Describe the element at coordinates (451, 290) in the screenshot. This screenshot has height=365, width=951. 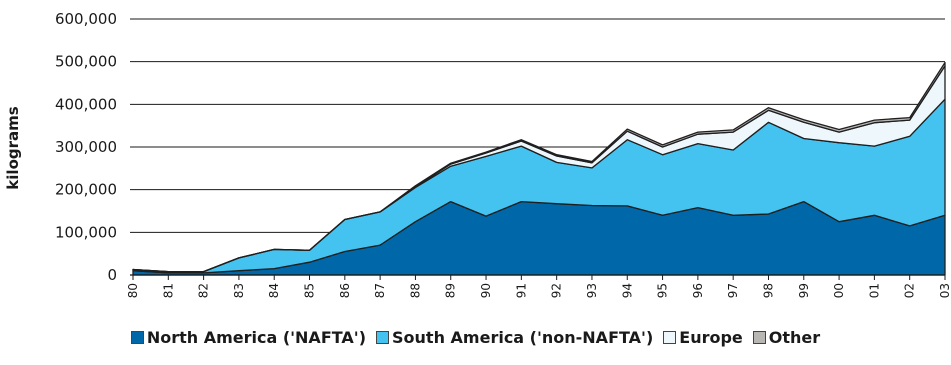
I see `x-tick-label: 89` at that location.